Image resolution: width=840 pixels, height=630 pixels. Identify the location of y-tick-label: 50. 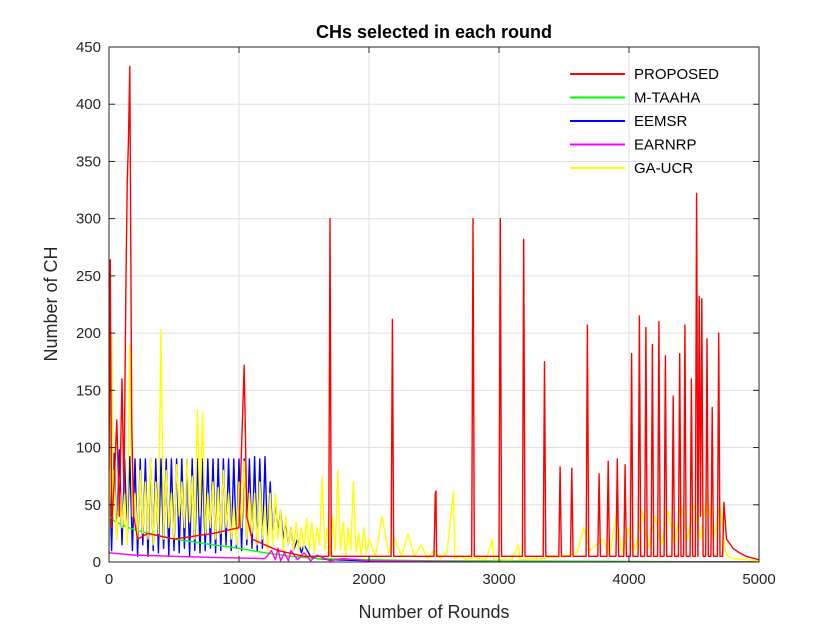
(92, 505).